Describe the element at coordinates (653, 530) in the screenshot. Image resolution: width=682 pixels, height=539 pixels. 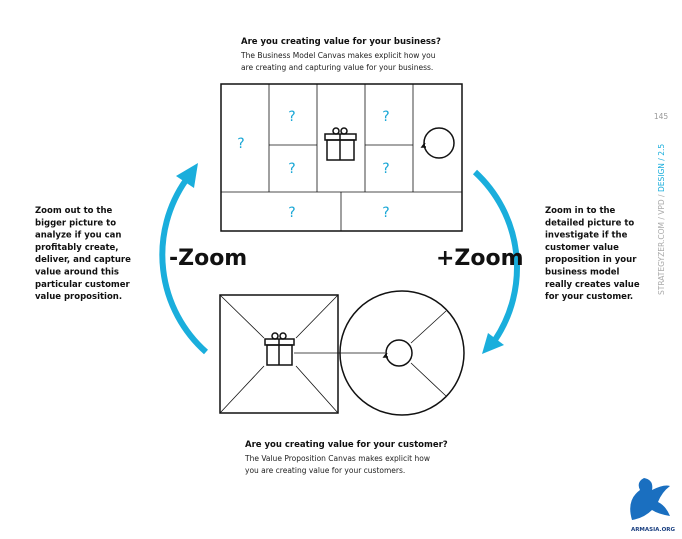
I see `logo-text: ARMASIA.ORG` at that location.